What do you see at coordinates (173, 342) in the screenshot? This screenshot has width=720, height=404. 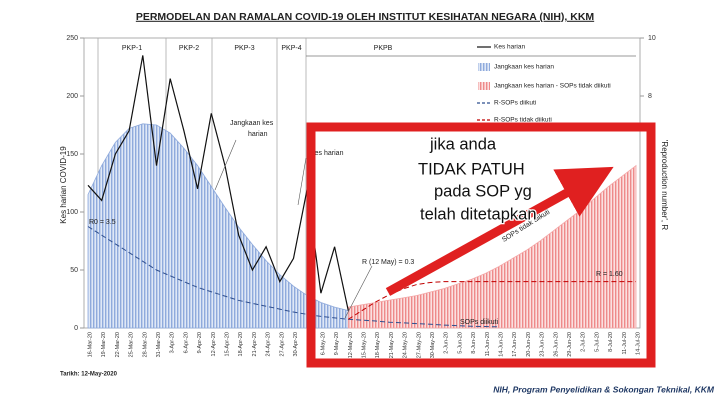 I see `x-tick-label: 3-Apr-20` at bounding box center [173, 342].